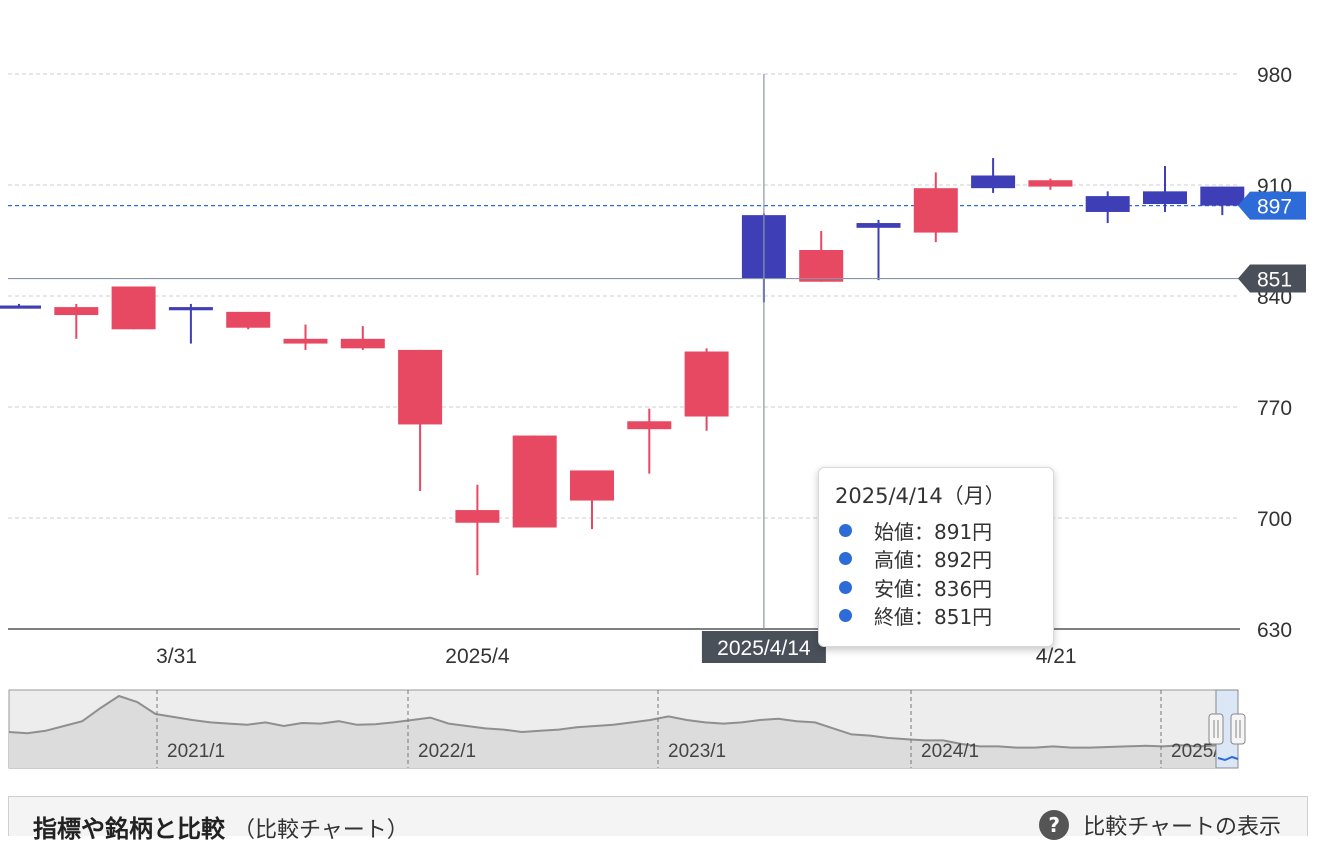 This screenshot has height=844, width=1334. I want to click on navigator-year-label: 2021/1, so click(196, 751).